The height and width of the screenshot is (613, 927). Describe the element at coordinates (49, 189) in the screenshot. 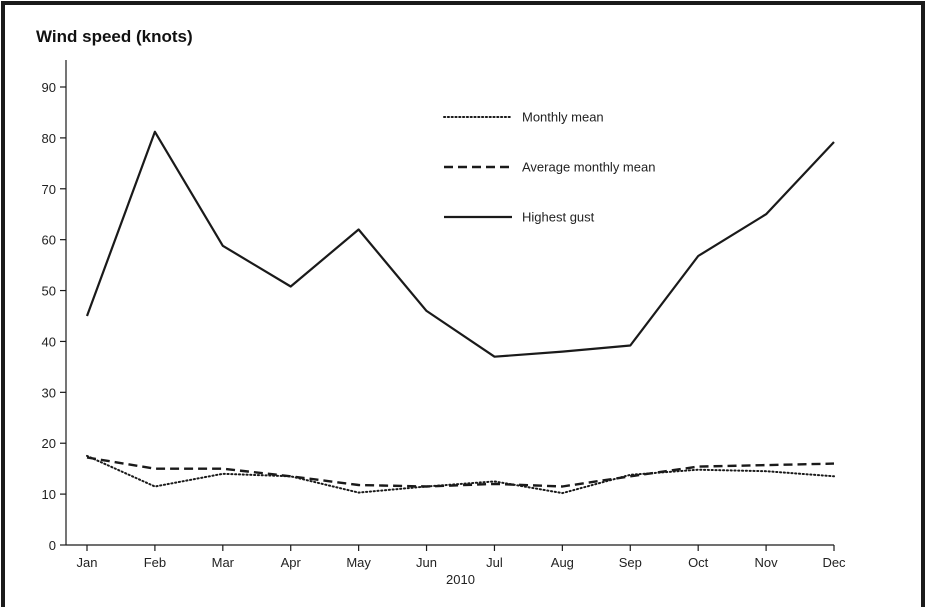

I see `y-tick-label: 70` at that location.